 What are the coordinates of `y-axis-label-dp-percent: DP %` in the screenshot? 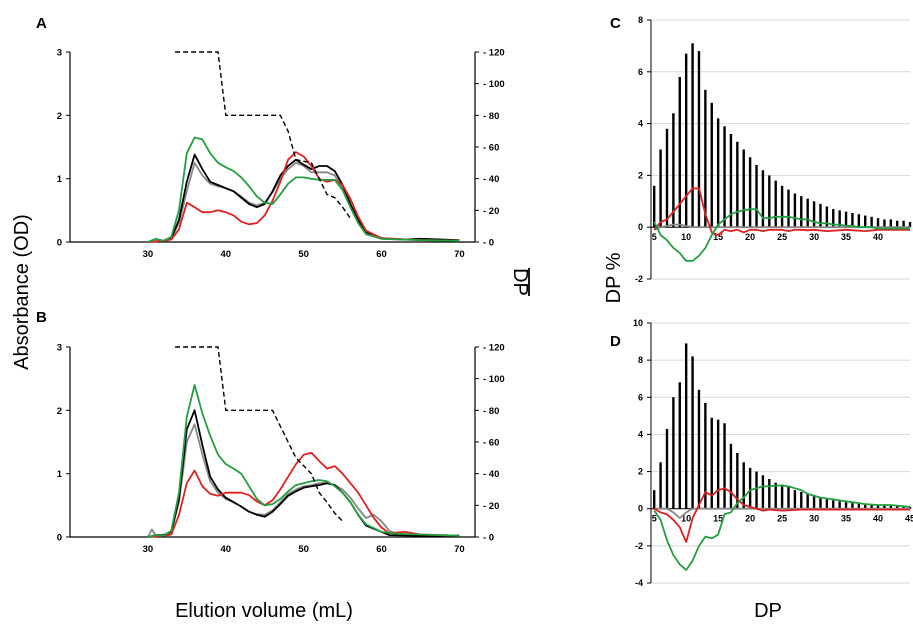 It's located at (614, 277).